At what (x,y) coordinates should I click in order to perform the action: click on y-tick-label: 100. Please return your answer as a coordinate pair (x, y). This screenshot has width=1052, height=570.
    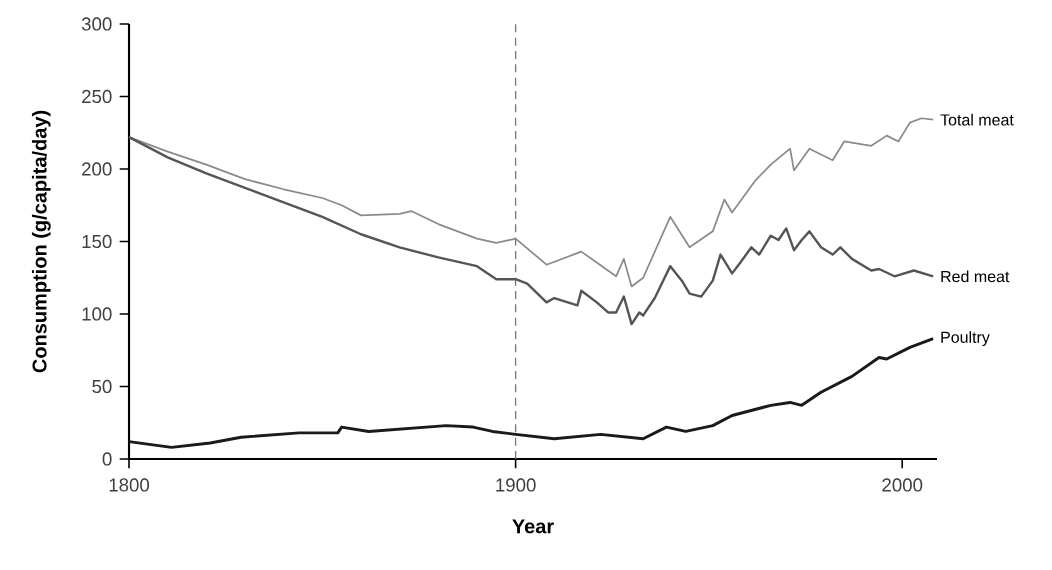
    Looking at the image, I should click on (97, 314).